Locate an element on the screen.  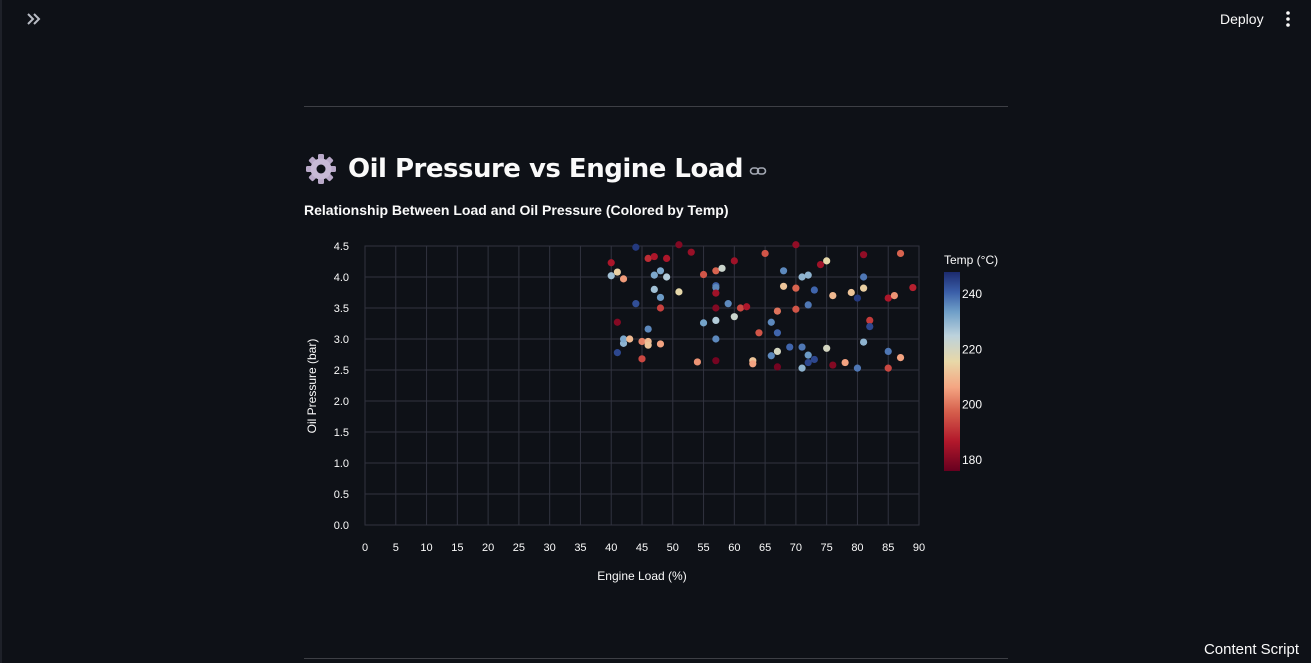
x-tick-label: 85 is located at coordinates (888, 548).